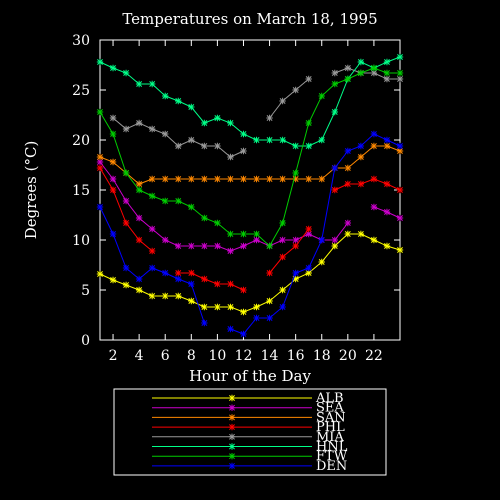 This screenshot has height=500, width=500. Describe the element at coordinates (232, 436) in the screenshot. I see `legend-marker-mia` at that location.